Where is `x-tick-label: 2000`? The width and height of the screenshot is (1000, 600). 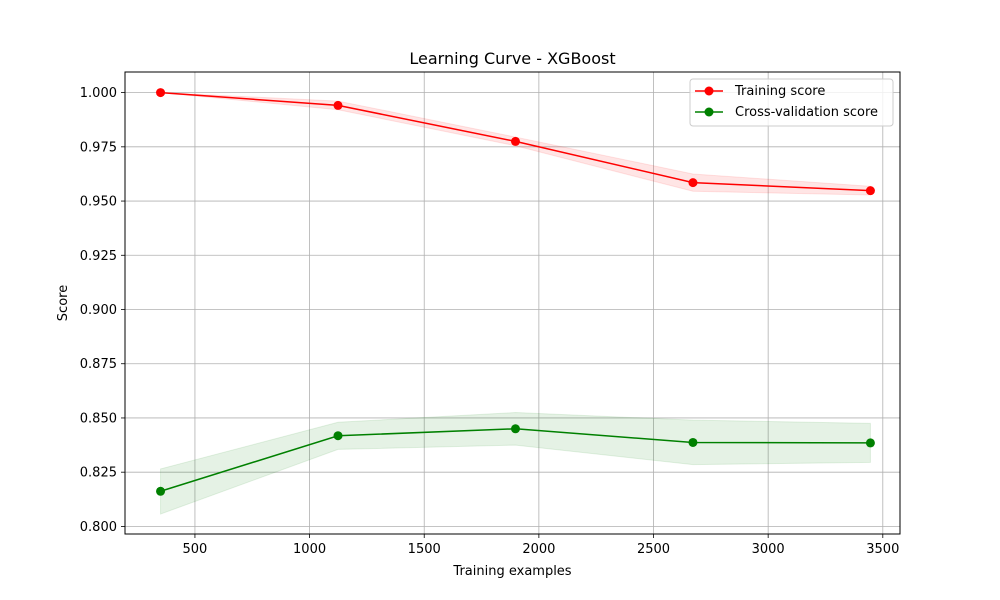 x-tick-label: 2000 is located at coordinates (538, 549).